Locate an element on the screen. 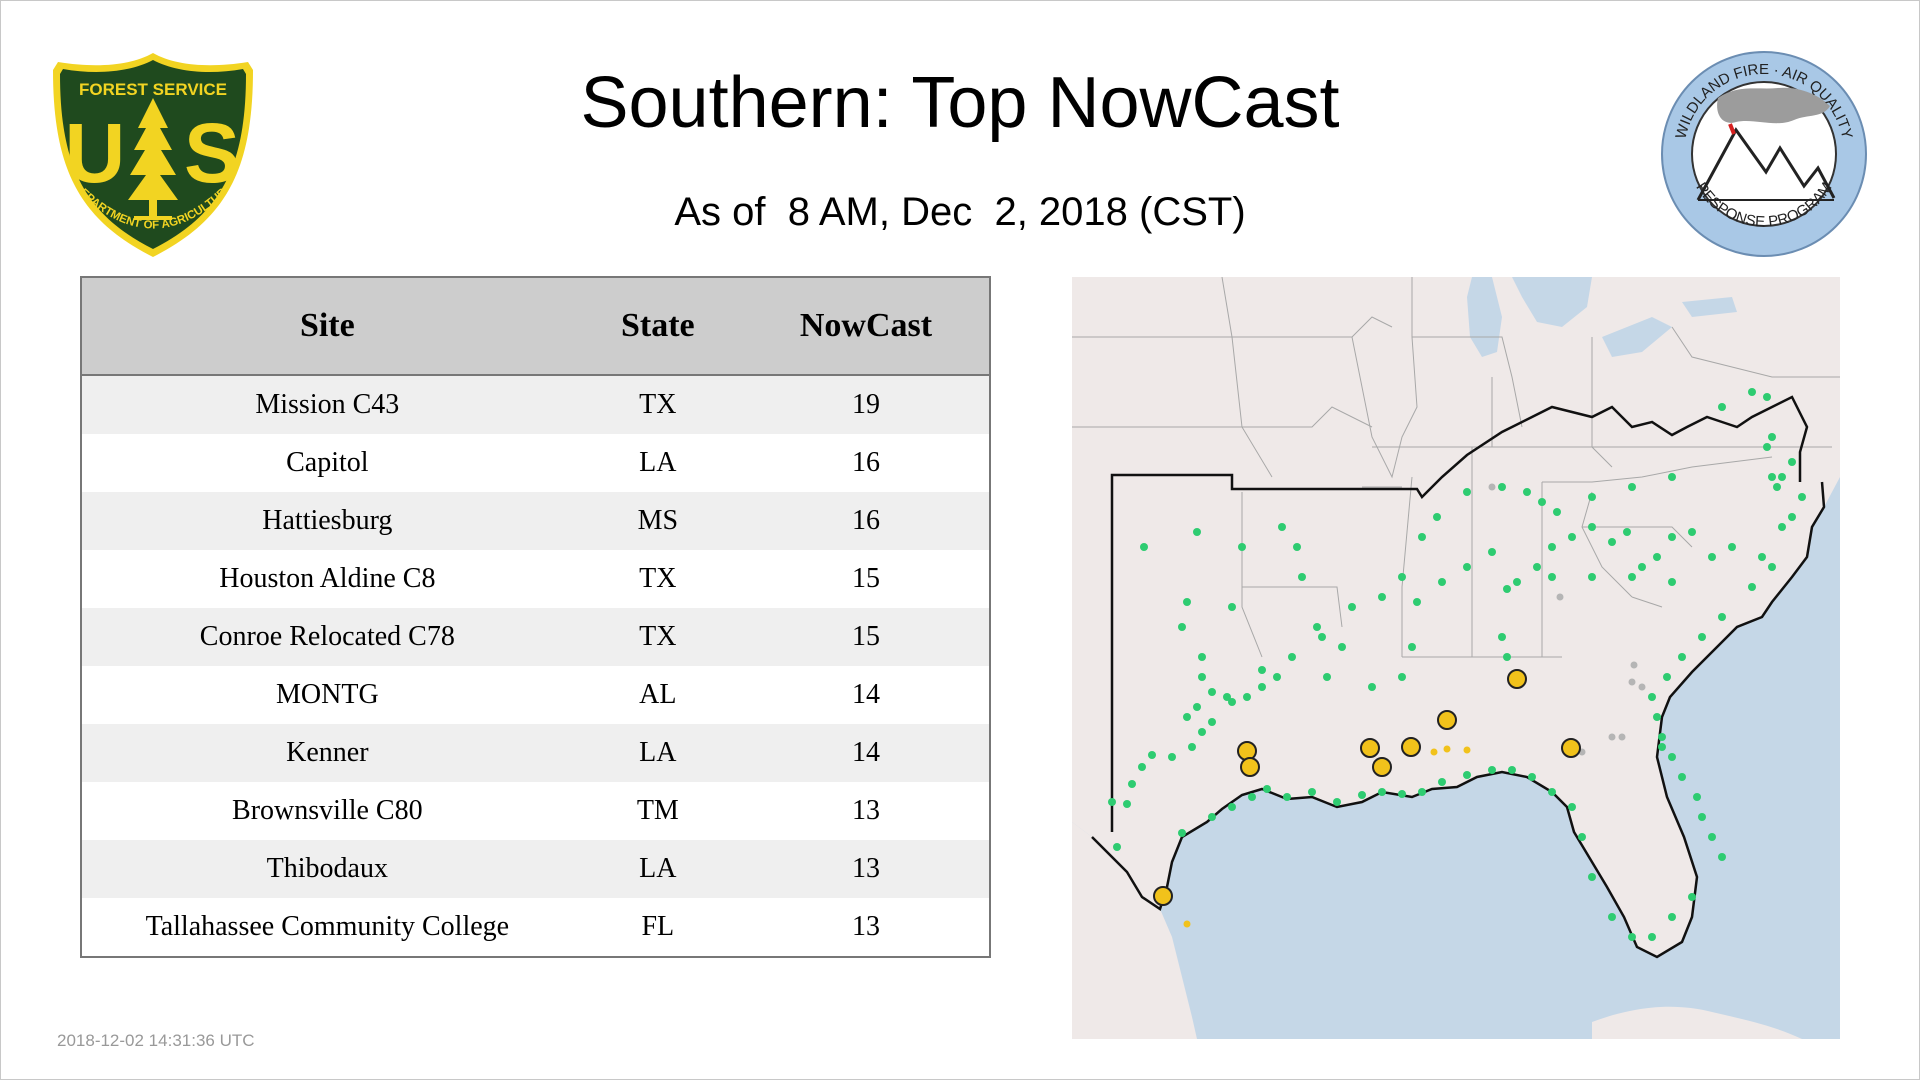 This screenshot has width=1920, height=1080. cell-site: Capitol is located at coordinates (327, 463).